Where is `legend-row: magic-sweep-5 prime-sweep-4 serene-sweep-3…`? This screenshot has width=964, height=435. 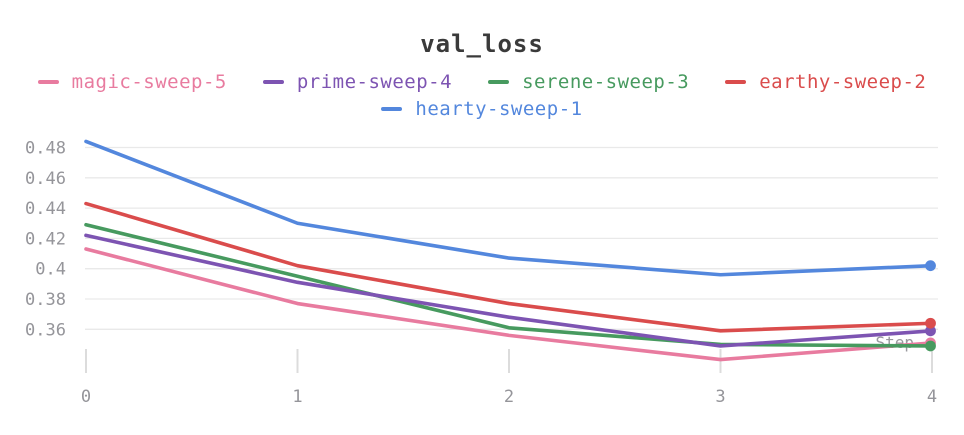
legend-row: magic-sweep-5 prime-sweep-4 serene-sweep-3… is located at coordinates (482, 82).